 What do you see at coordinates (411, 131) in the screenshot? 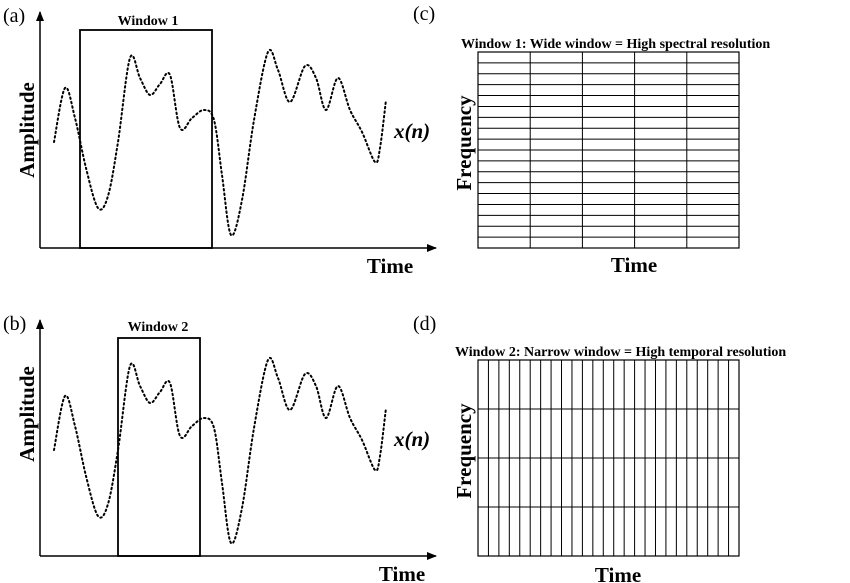
I see `panel-a-signal-label: x(n)` at bounding box center [411, 131].